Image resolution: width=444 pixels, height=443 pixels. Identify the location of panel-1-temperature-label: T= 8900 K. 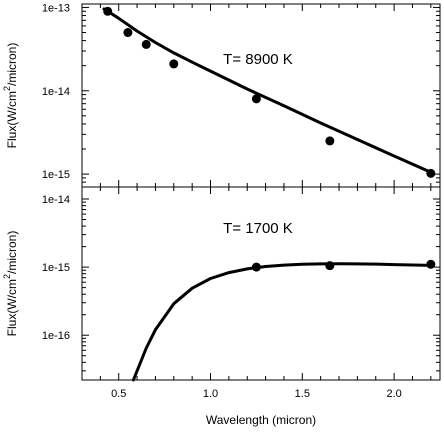
(258, 59).